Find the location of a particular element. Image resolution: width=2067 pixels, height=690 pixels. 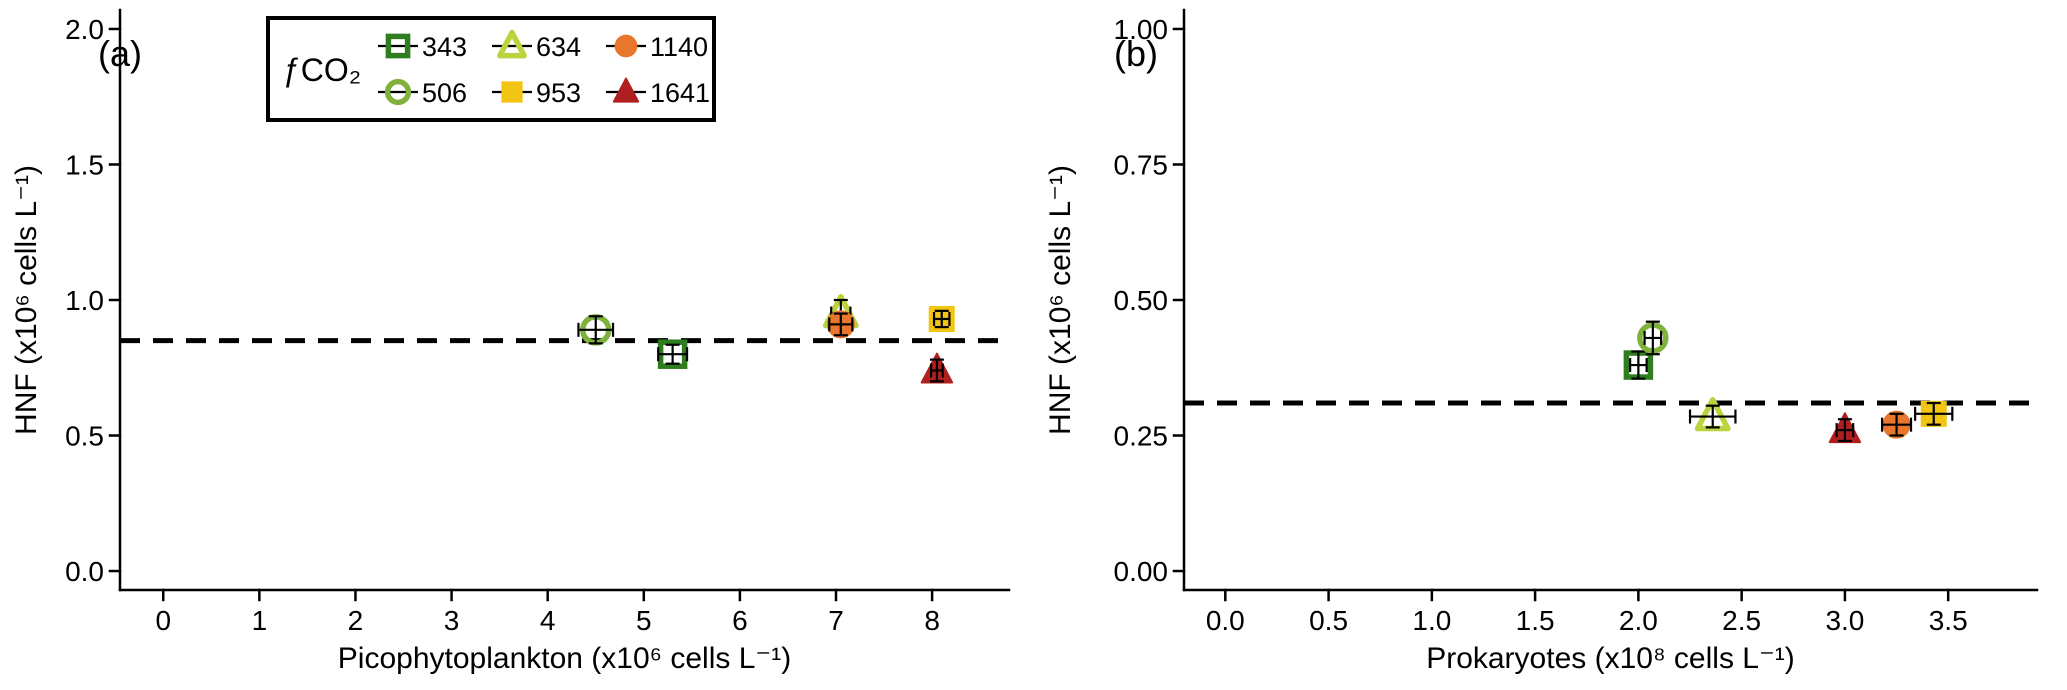

legend: ƒCO₂ 343 506 634 953 1140 1641 is located at coordinates (491, 69).